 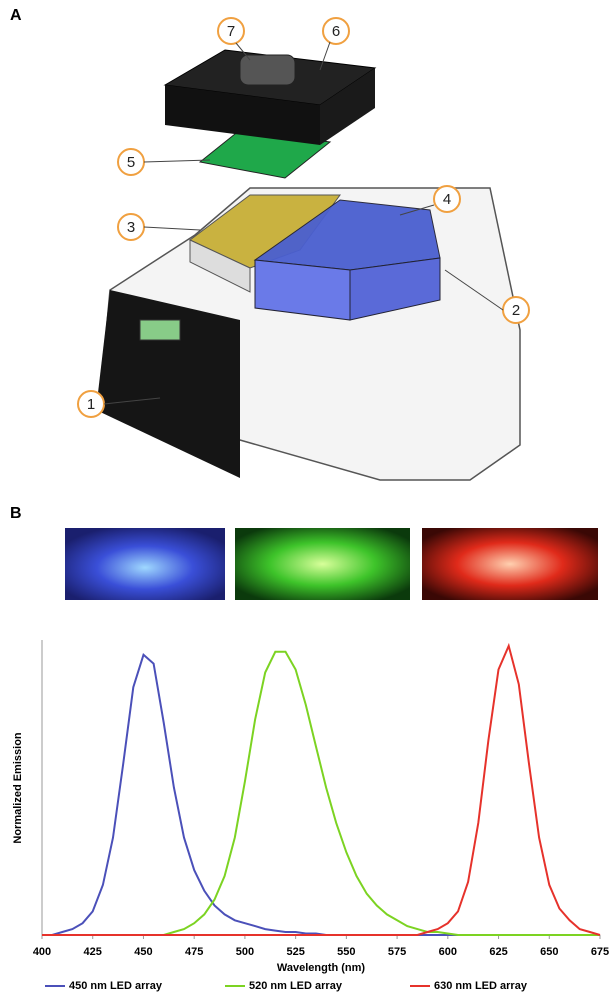 I want to click on callout-number: 1, so click(x=91, y=404).